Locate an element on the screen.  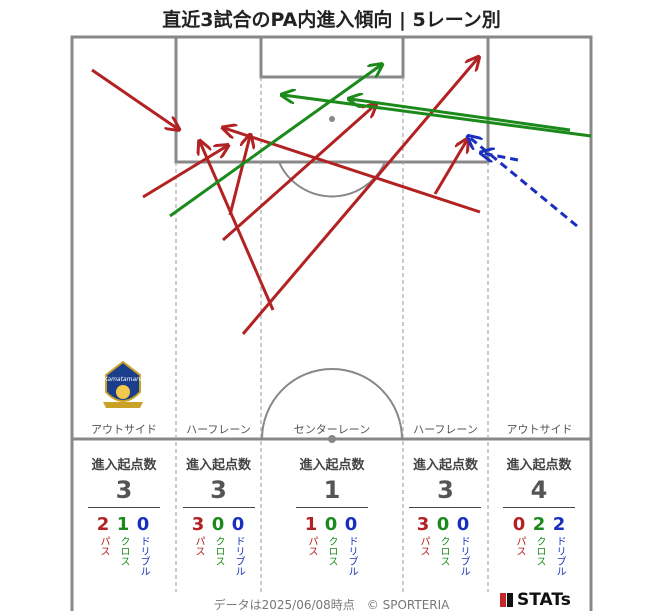
brand-logo: STATs is located at coordinates (535, 600).